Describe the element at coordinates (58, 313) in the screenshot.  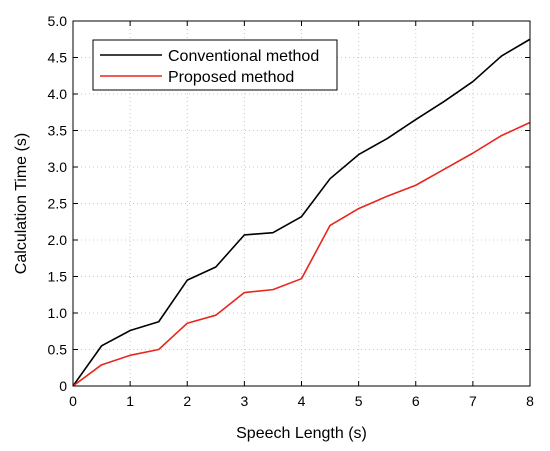
I see `y-tick-label: 1.0` at that location.